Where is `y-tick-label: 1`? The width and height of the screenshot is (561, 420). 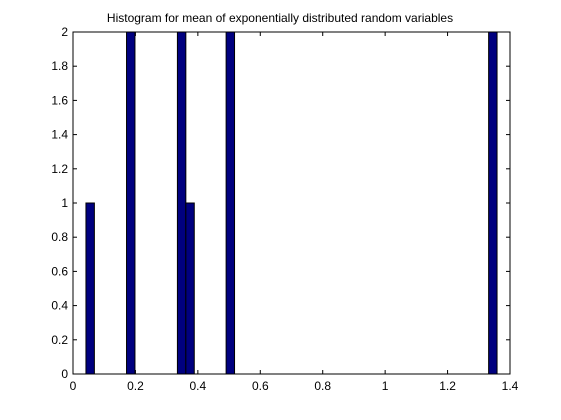
y-tick-label: 1 is located at coordinates (64, 203).